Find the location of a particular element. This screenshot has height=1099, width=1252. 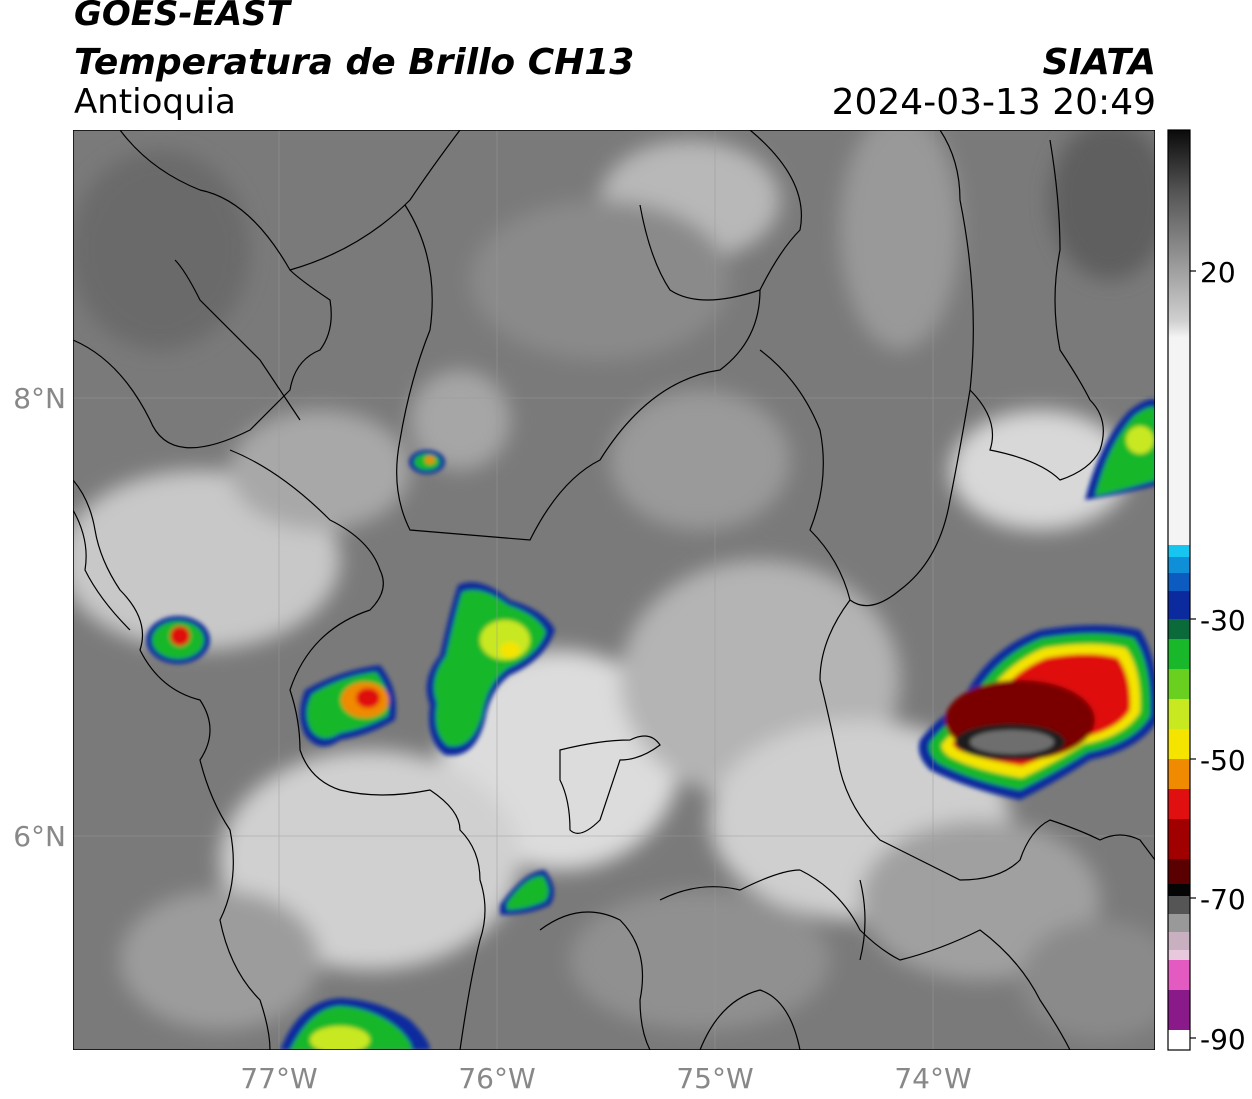

colorbar-tick-minus90: -90 is located at coordinates (1223, 1039).